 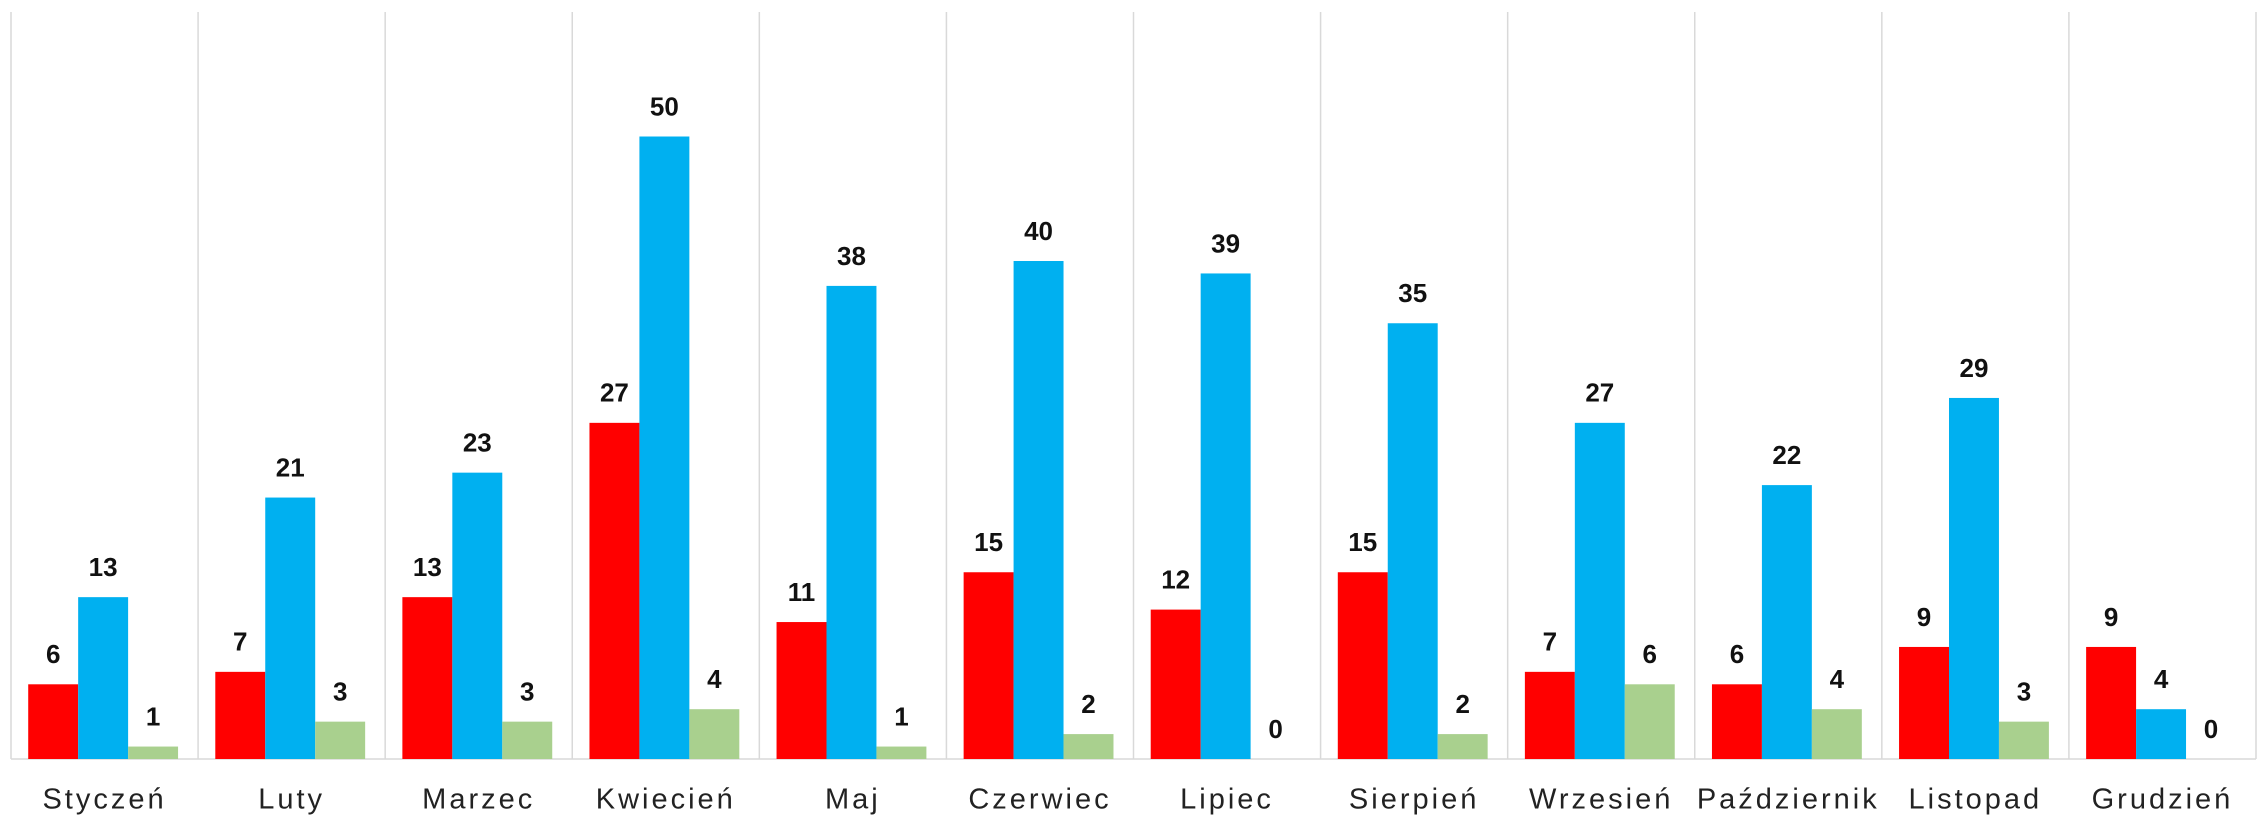 I want to click on value-label: 12, so click(x=1175, y=579).